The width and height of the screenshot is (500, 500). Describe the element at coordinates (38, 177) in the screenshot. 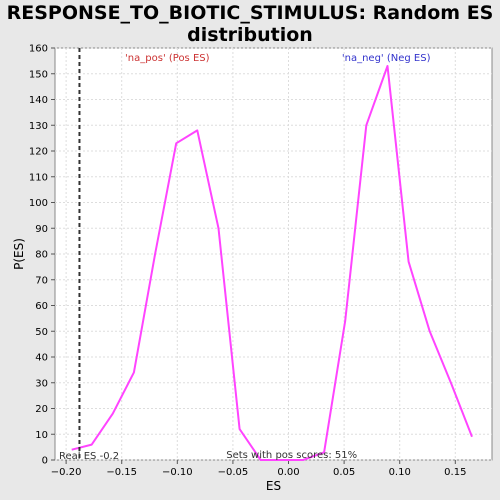

I see `y-tick-label: 110` at that location.